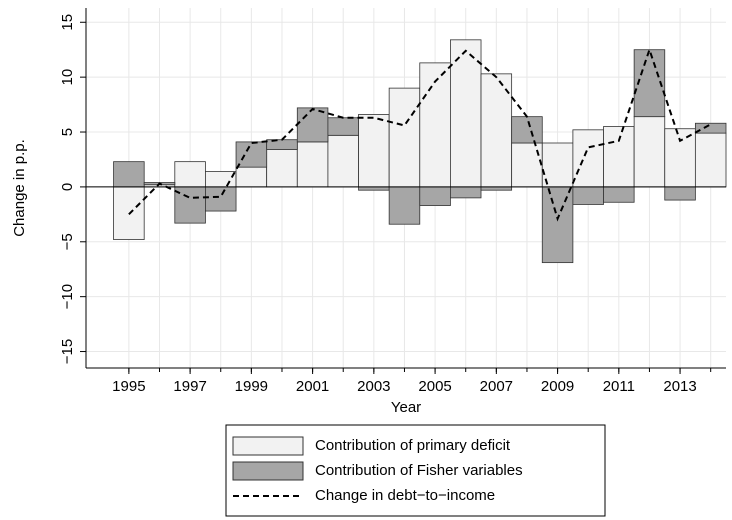 The width and height of the screenshot is (732, 520). Describe the element at coordinates (434, 386) in the screenshot. I see `x-tick-label: 2005` at that location.